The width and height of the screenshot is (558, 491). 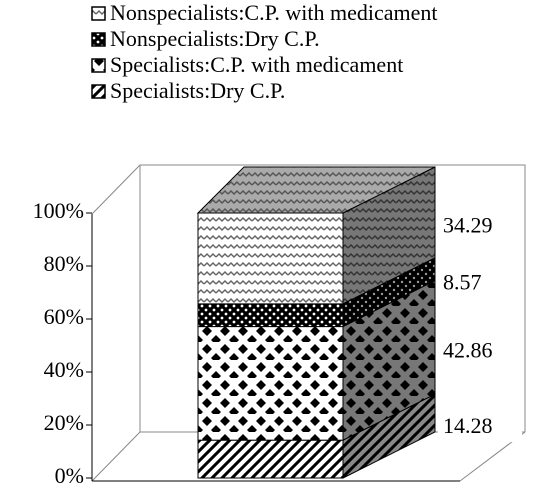 I want to click on y-tick-label: 60%, so click(x=64, y=316).